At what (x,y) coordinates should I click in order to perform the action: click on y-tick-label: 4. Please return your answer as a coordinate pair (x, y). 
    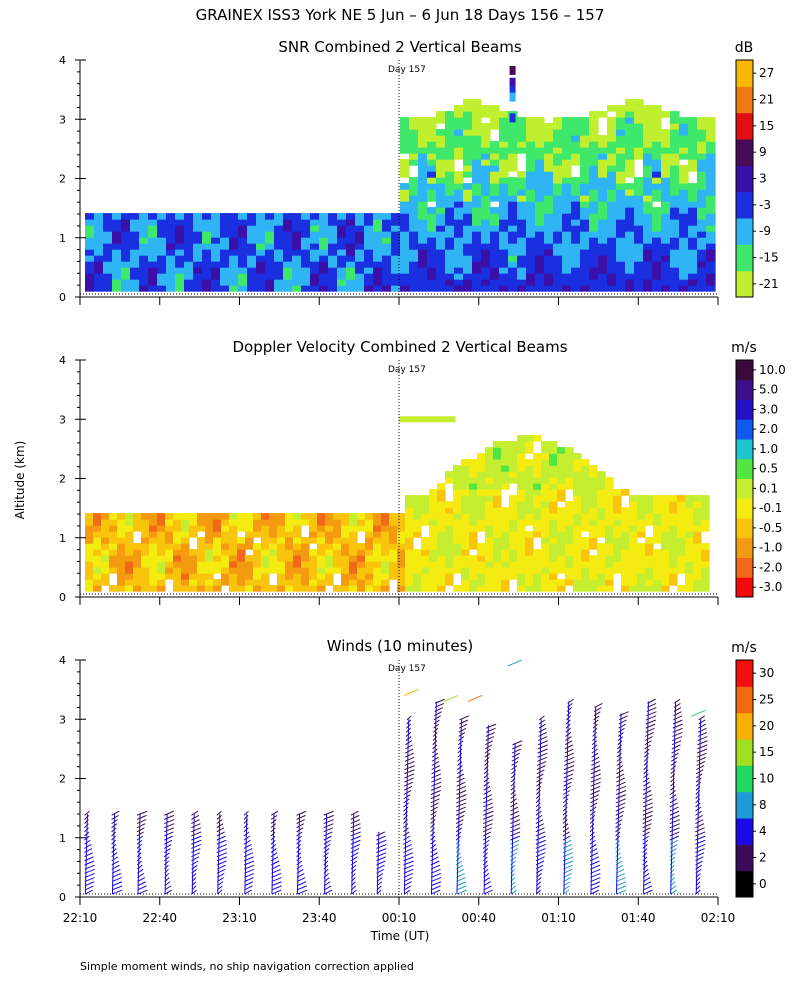
    Looking at the image, I should click on (62, 360).